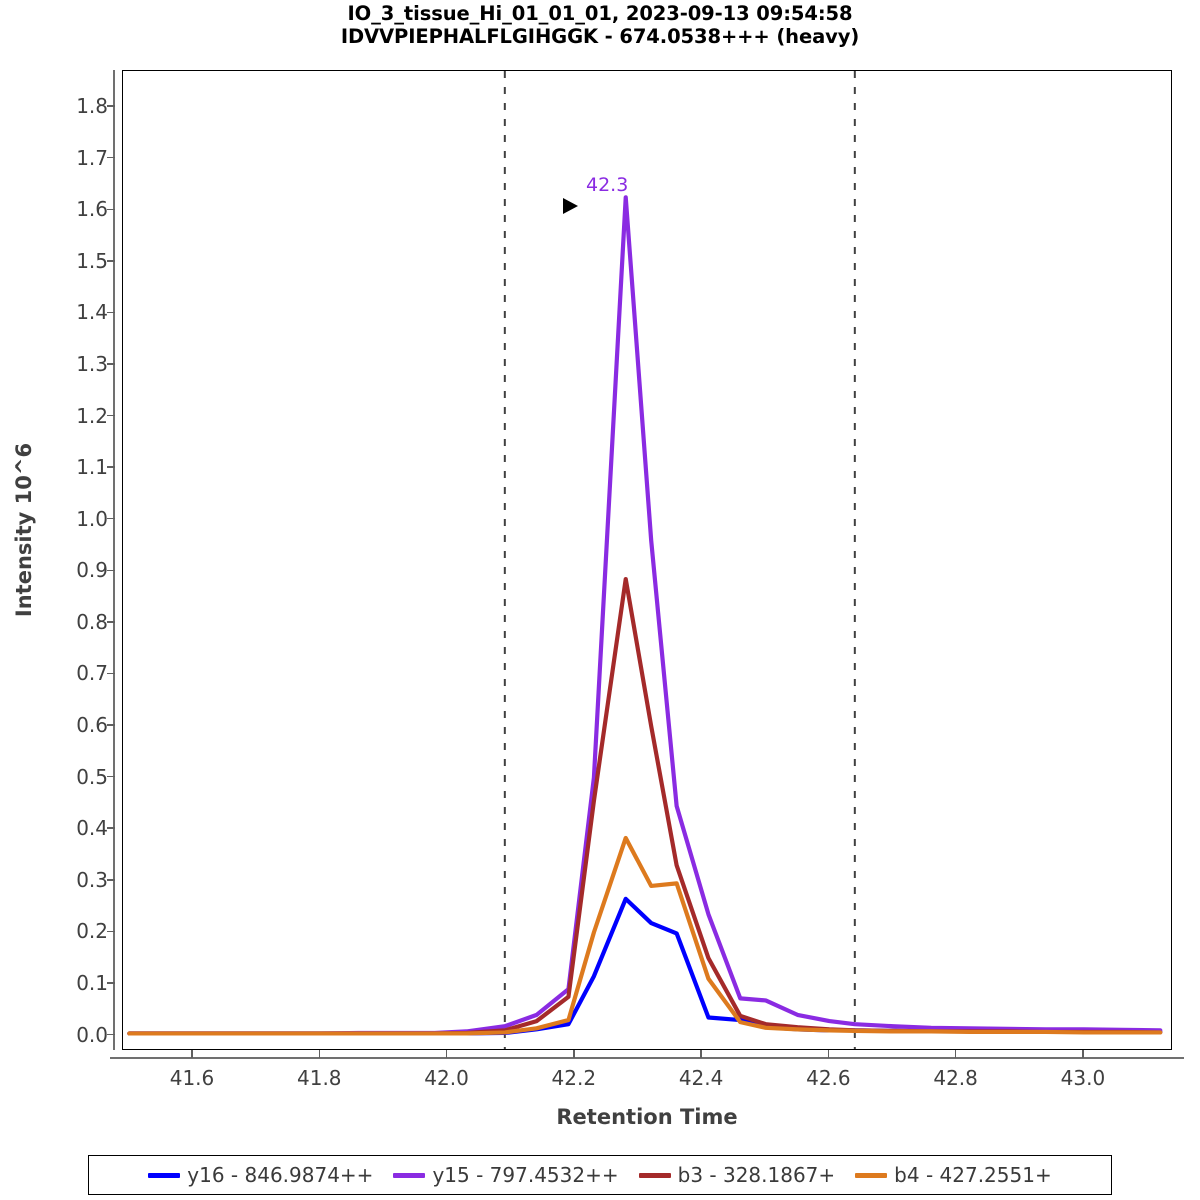 The image size is (1200, 1200). Describe the element at coordinates (280, 1175) in the screenshot. I see `legend-item-label: y16 - 846.9874++` at that location.